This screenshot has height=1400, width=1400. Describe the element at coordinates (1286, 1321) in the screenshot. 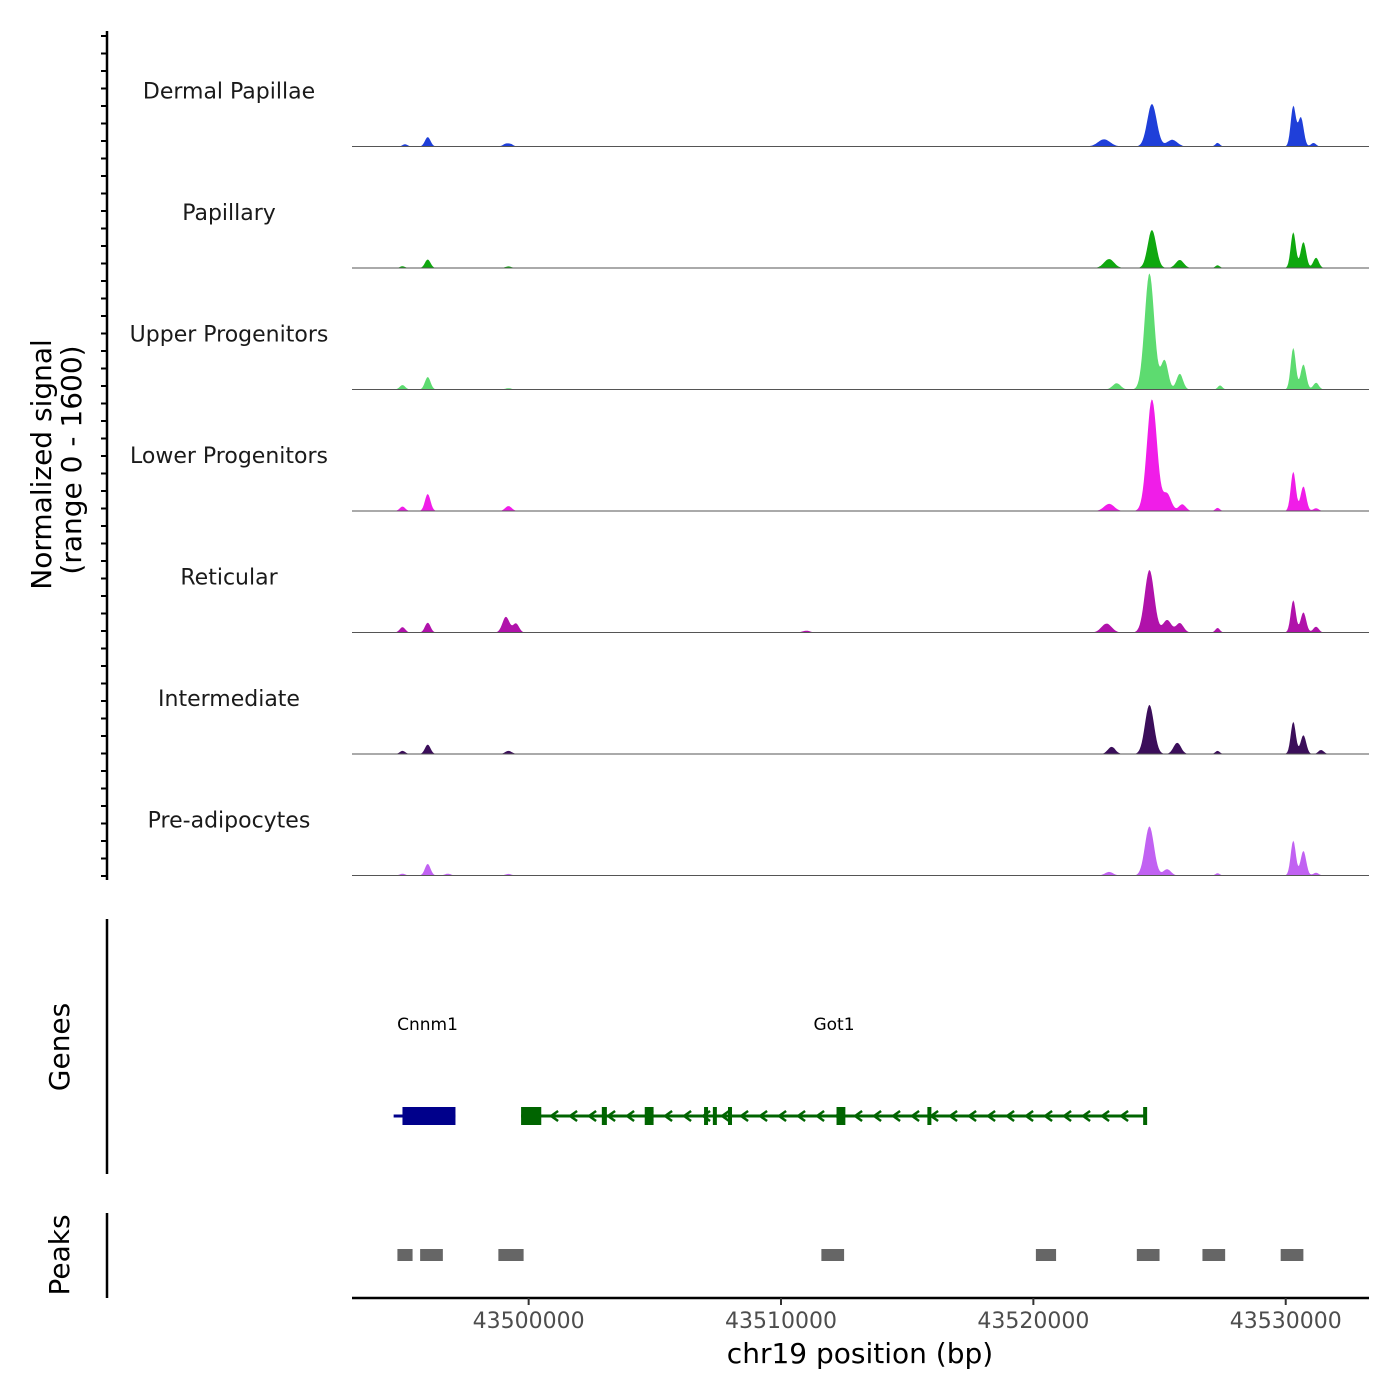

I see `x-tick-label: 43530000` at that location.